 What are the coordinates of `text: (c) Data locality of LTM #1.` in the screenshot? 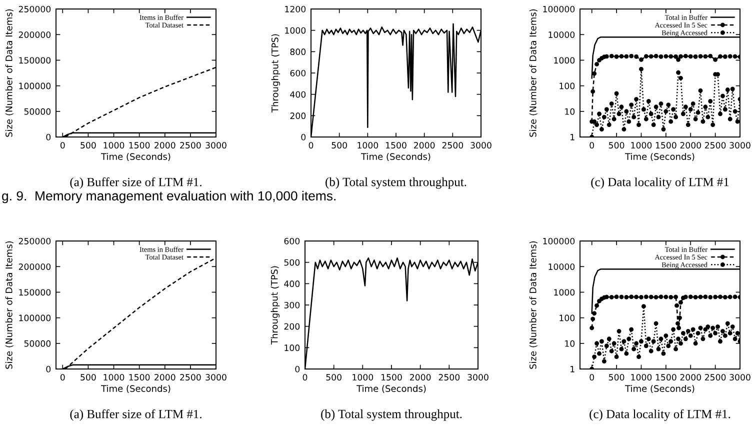 It's located at (660, 415).